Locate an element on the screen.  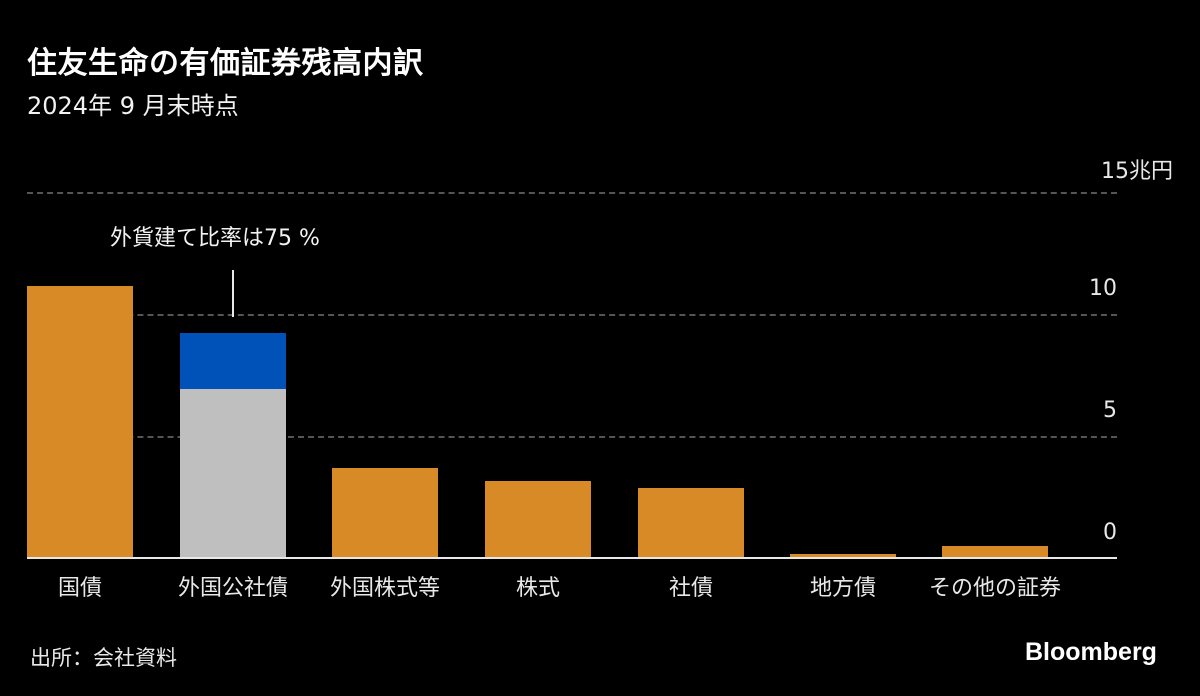
segment-yen-denominated is located at coordinates (233, 361).